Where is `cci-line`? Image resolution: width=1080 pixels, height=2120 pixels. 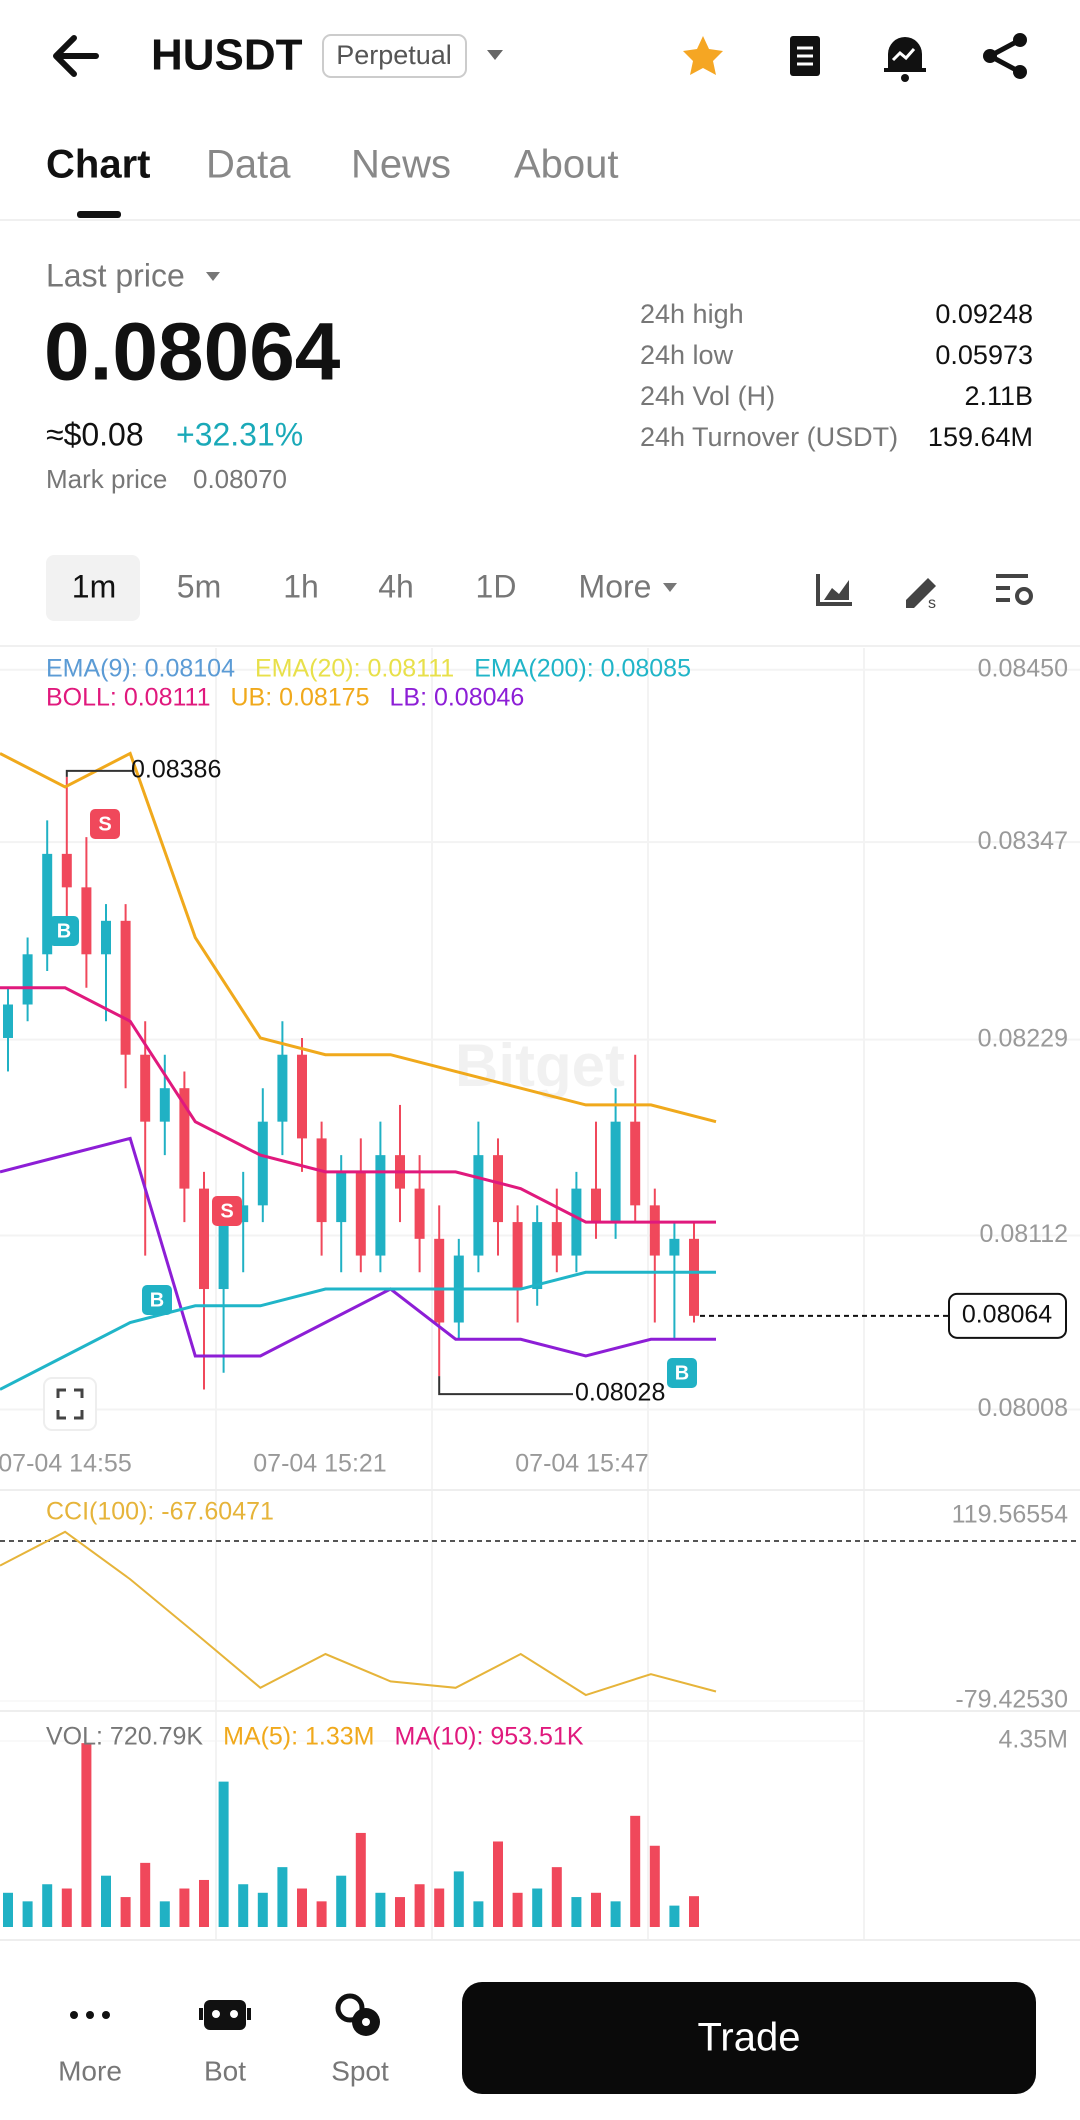
cci-line is located at coordinates (358, 1613).